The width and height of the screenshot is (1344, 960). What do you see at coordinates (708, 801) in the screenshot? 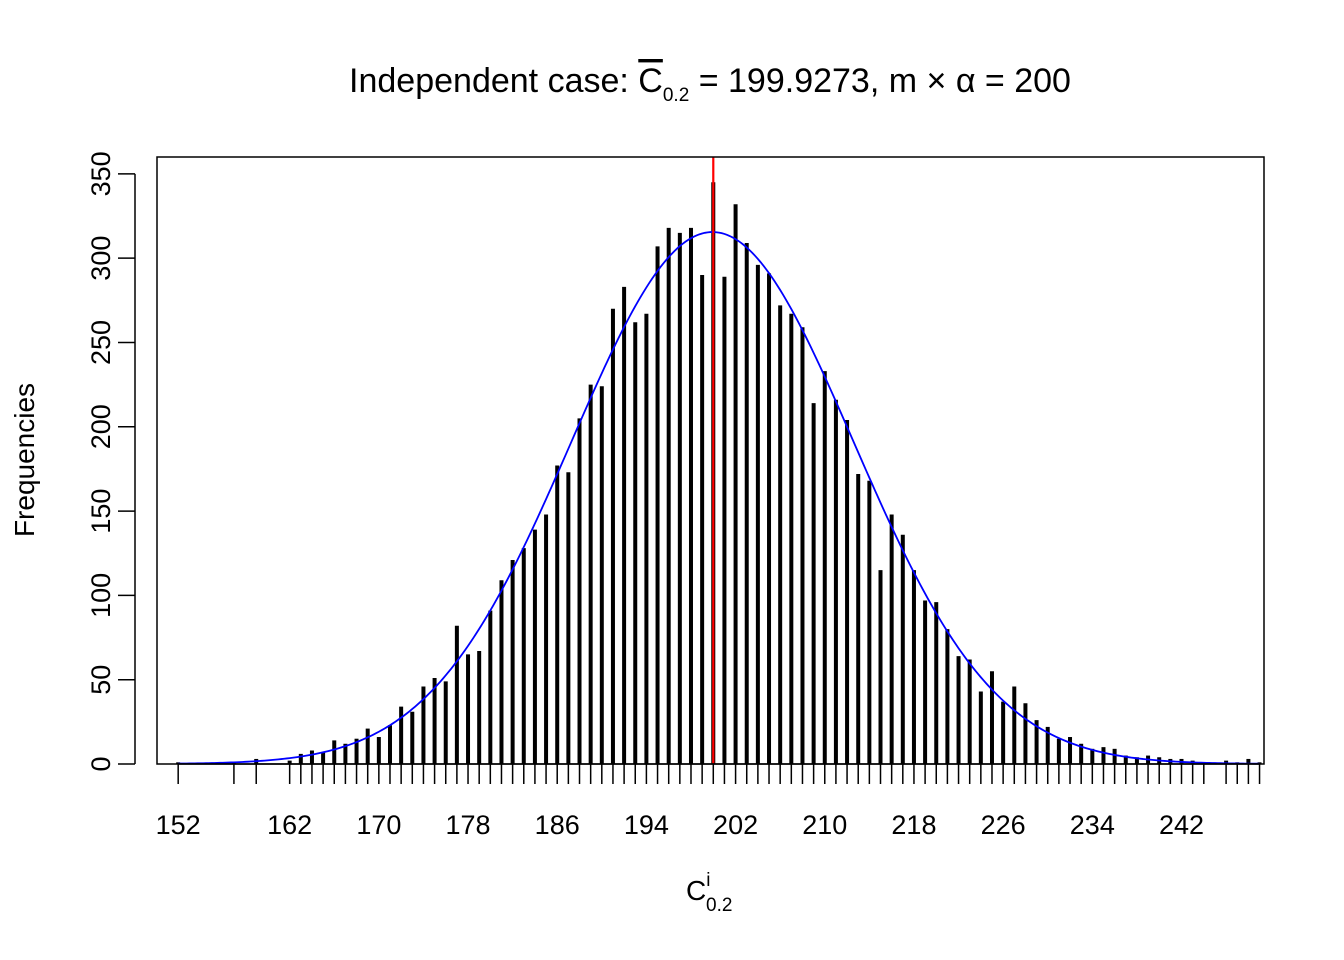
I see `x-axis: 152 162 170 178 186 194 202 210 218 226 234 242` at bounding box center [708, 801].